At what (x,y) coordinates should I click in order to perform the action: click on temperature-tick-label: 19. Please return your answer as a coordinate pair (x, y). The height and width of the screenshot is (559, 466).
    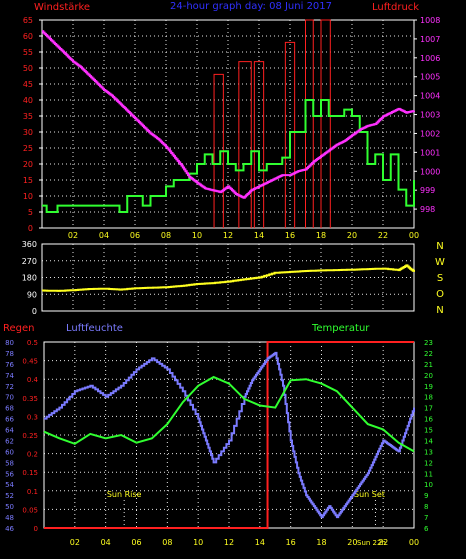
    Looking at the image, I should click on (428, 387).